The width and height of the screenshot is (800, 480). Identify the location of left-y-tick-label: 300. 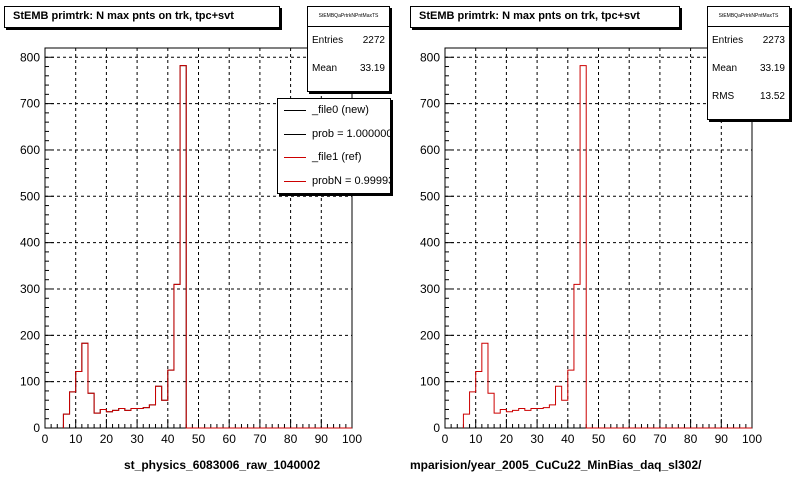
(30, 289).